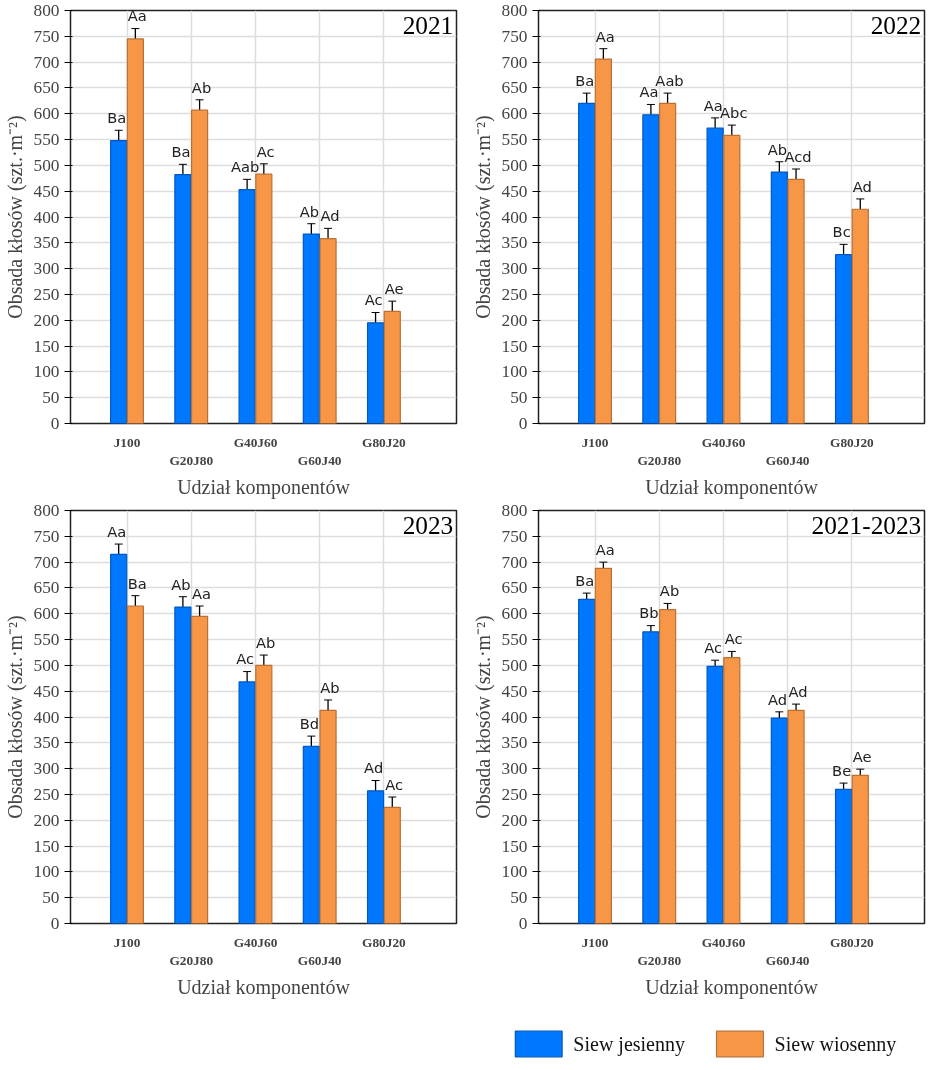 Image resolution: width=941 pixels, height=1070 pixels. I want to click on y-tick-label: 500, so click(514, 665).